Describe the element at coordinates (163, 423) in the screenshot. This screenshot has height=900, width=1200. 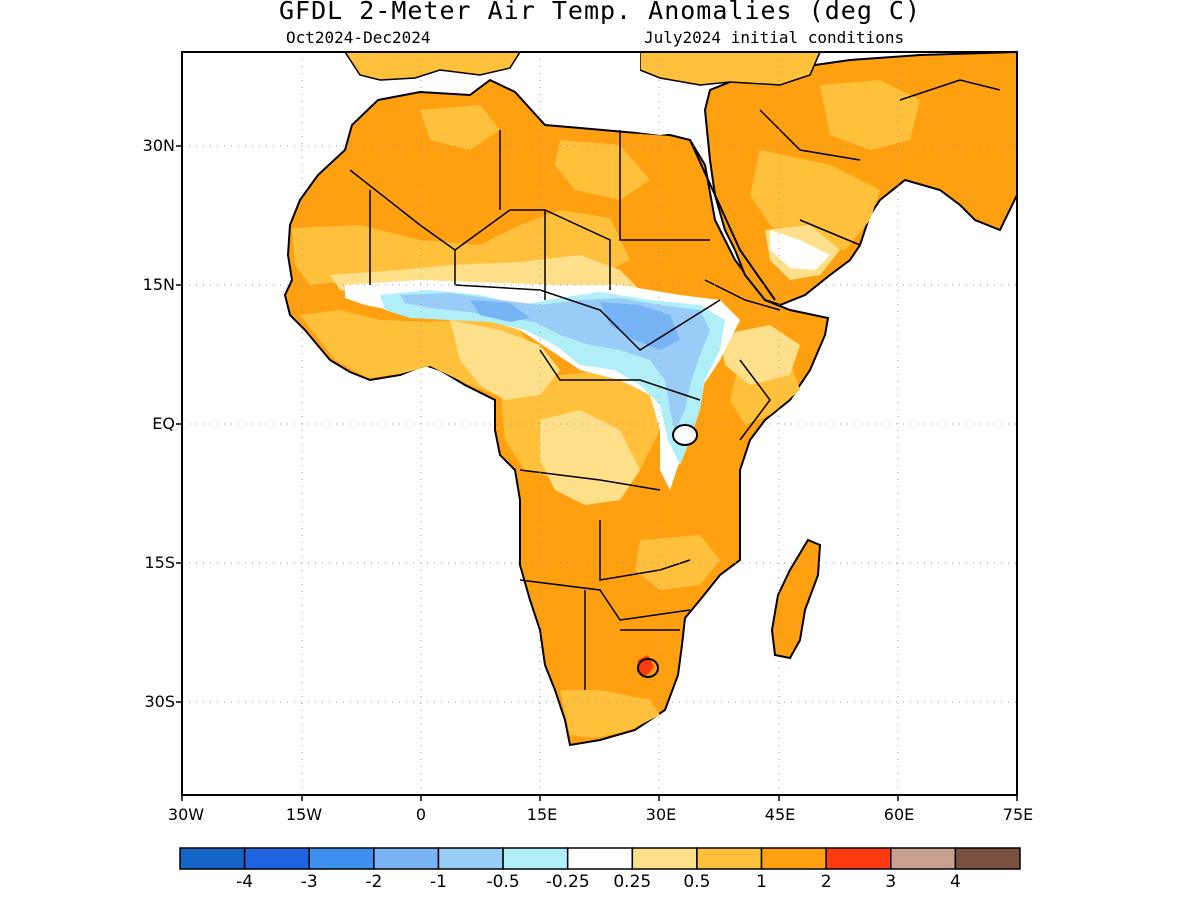
I see `lat-tick-label: EQ` at that location.